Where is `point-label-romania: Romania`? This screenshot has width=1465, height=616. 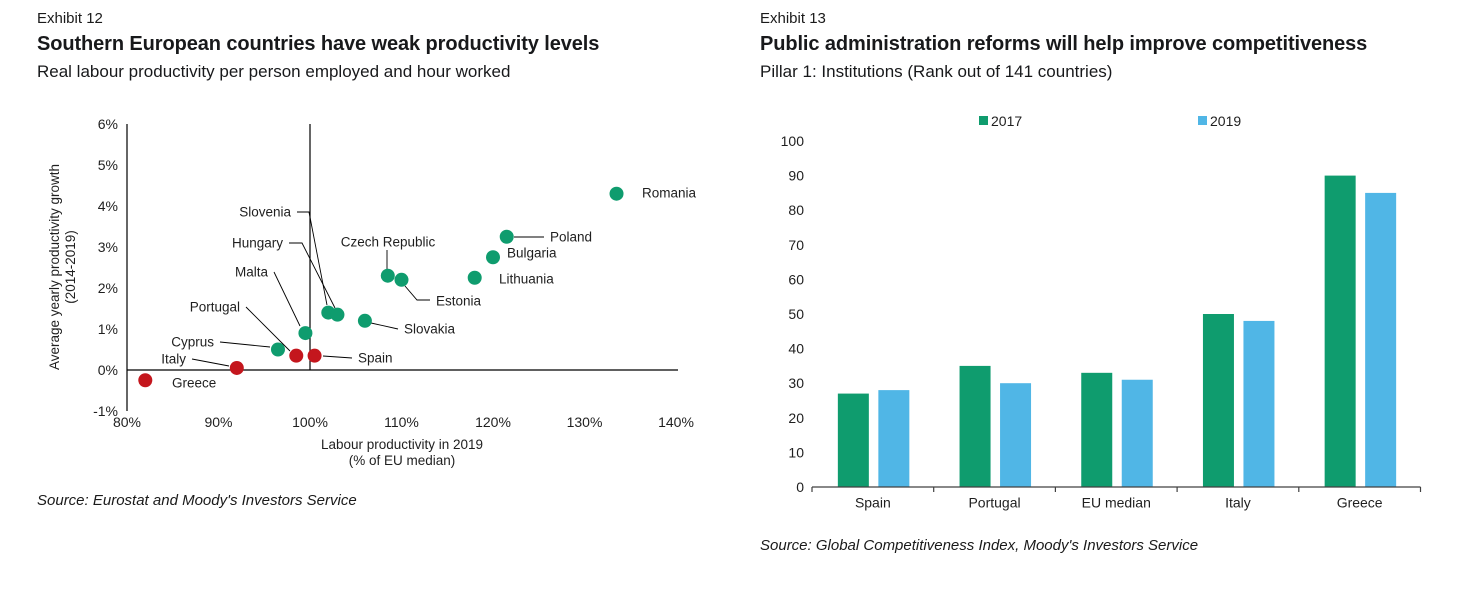
point-label-romania: Romania is located at coordinates (669, 193).